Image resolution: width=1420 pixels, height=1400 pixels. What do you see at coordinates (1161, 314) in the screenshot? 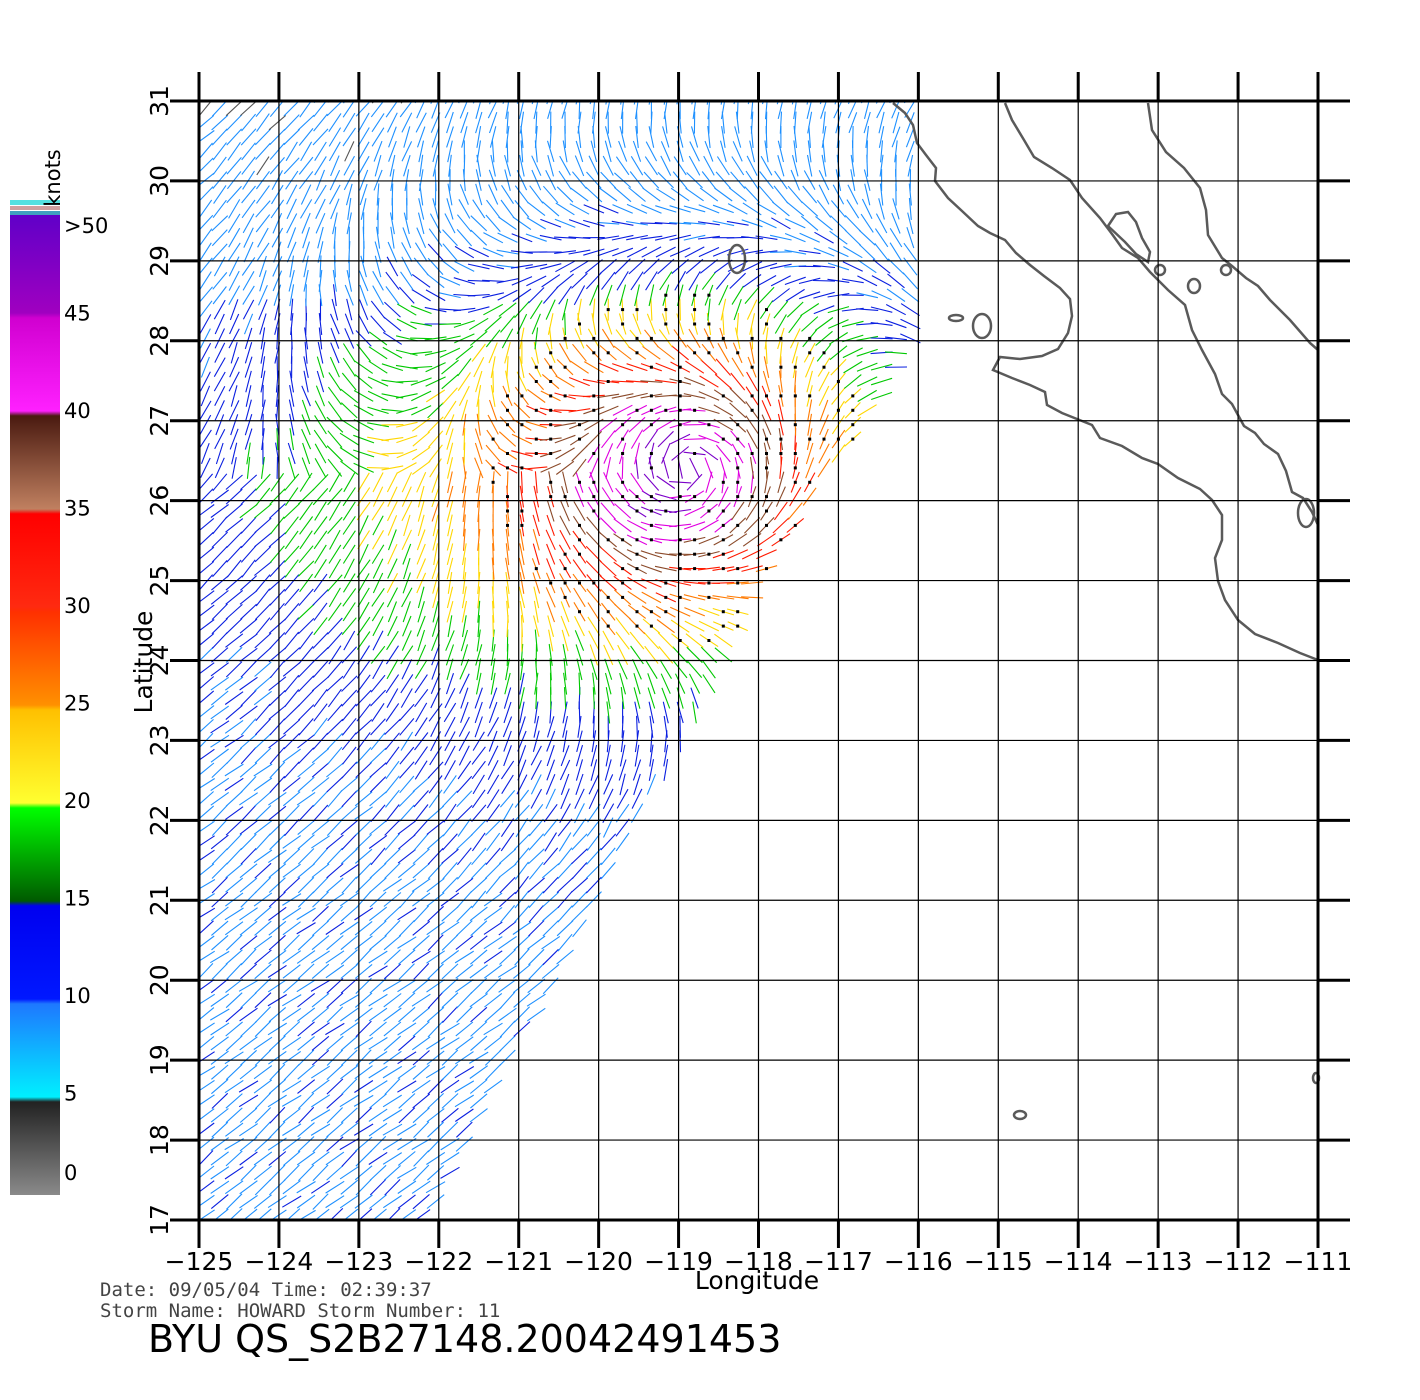
I see `mainland-coast` at bounding box center [1161, 314].